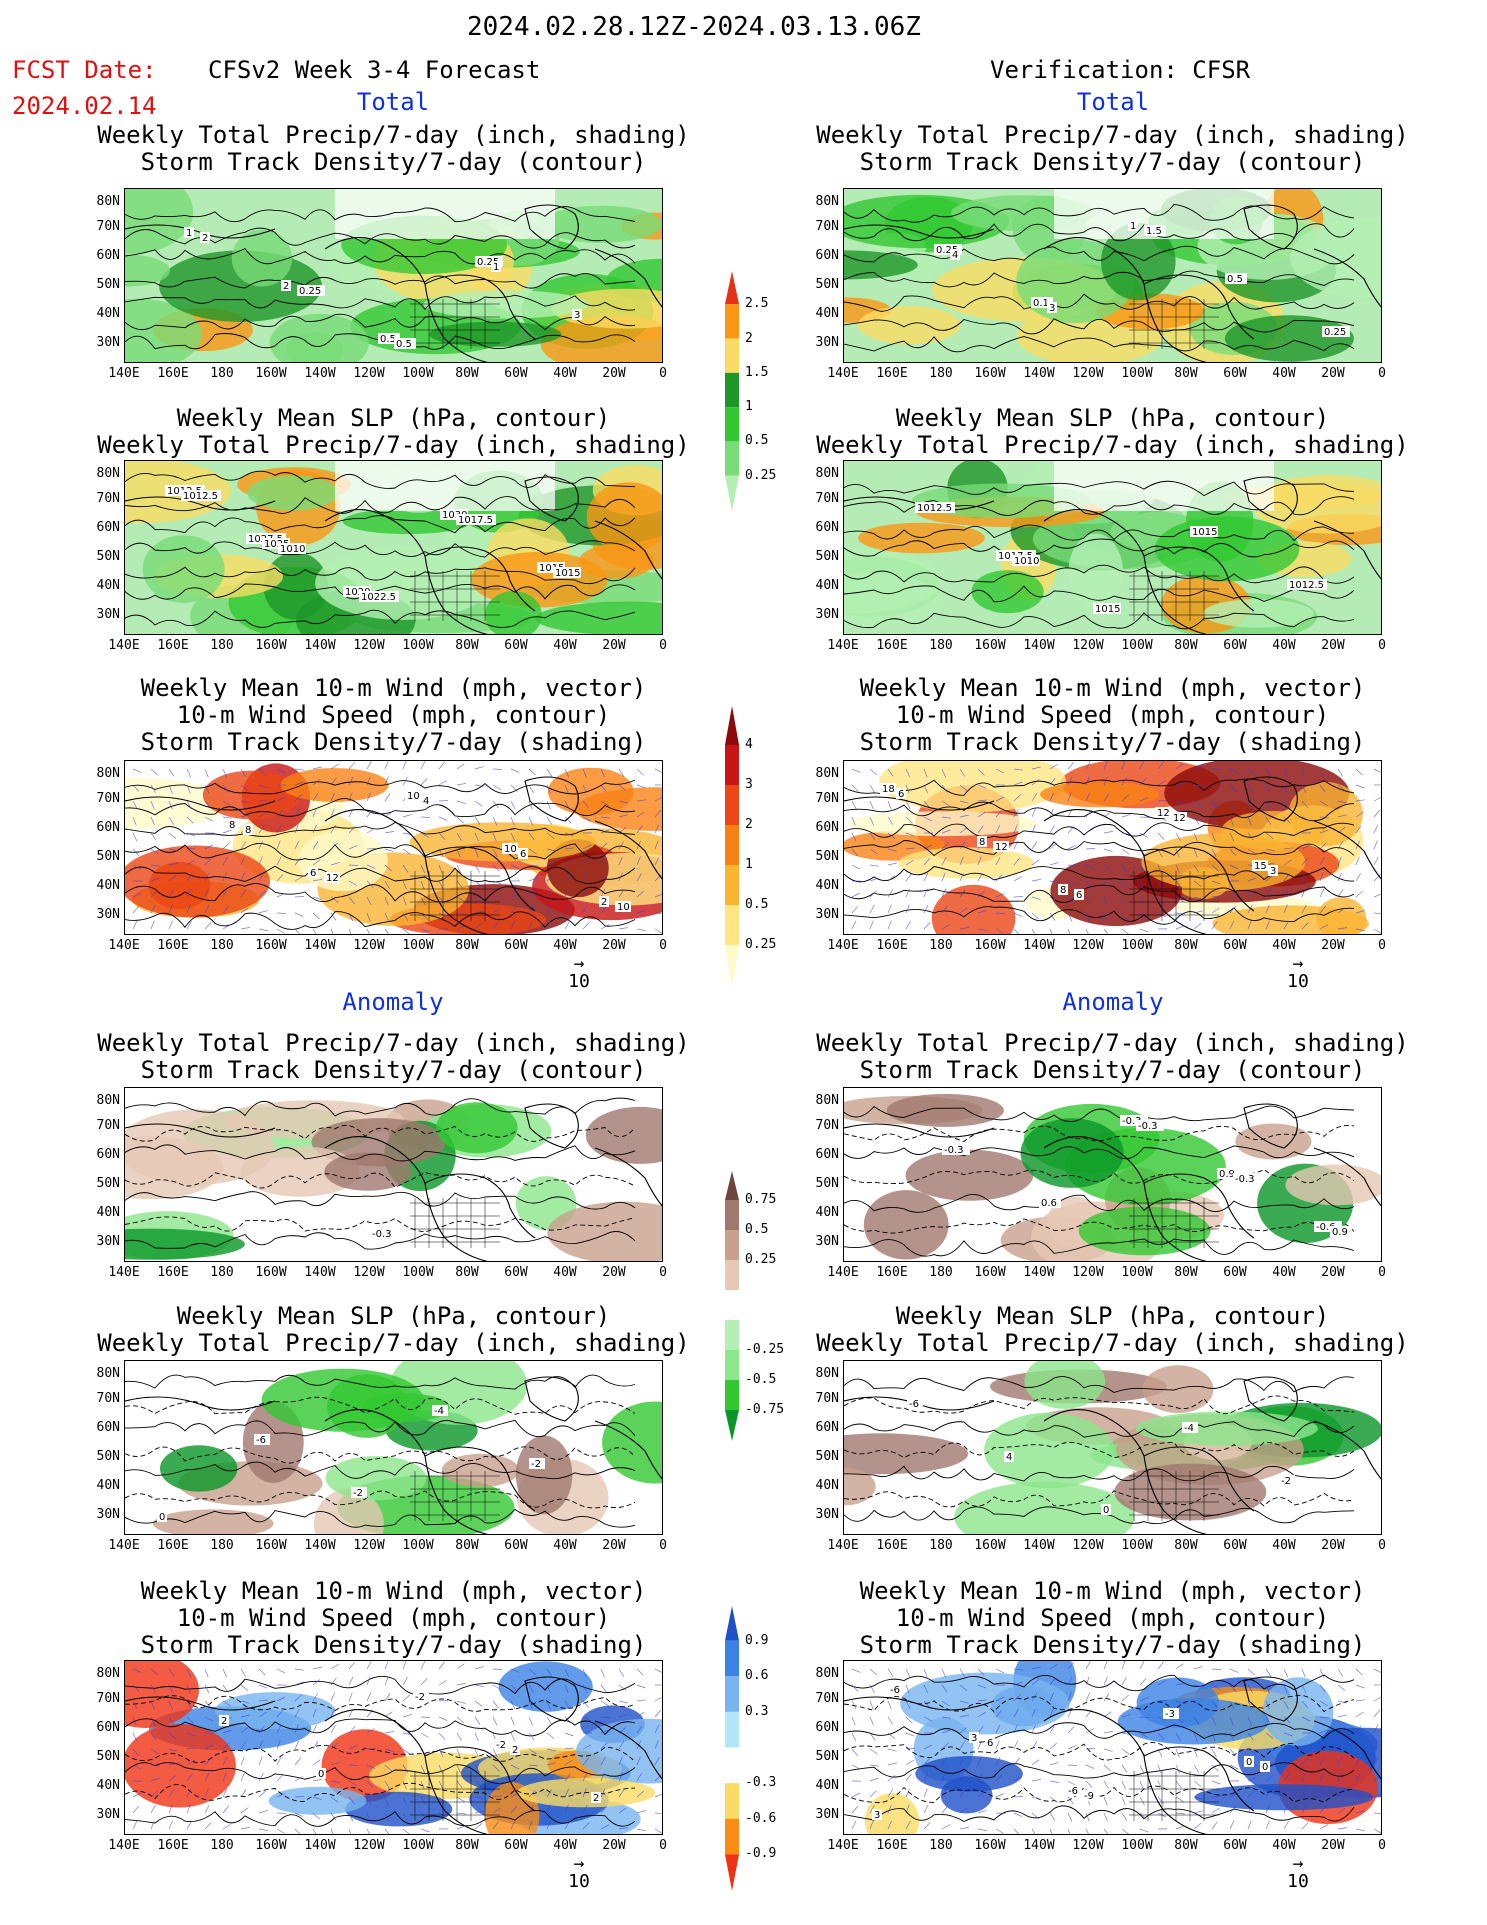 Image resolution: width=1487 pixels, height=1925 pixels. Describe the element at coordinates (108, 1100) in the screenshot. I see `lat-tick-label: 80N` at that location.